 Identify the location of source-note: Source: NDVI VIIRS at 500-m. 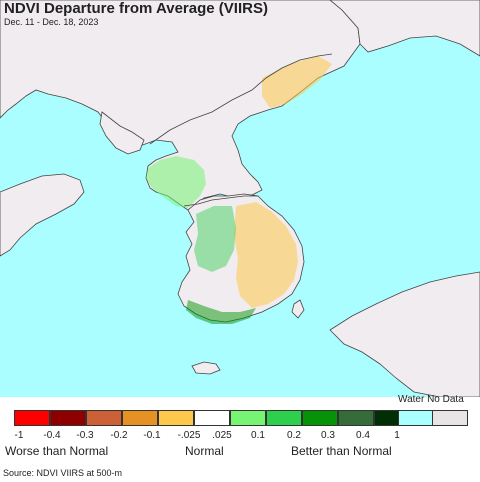
(63, 473).